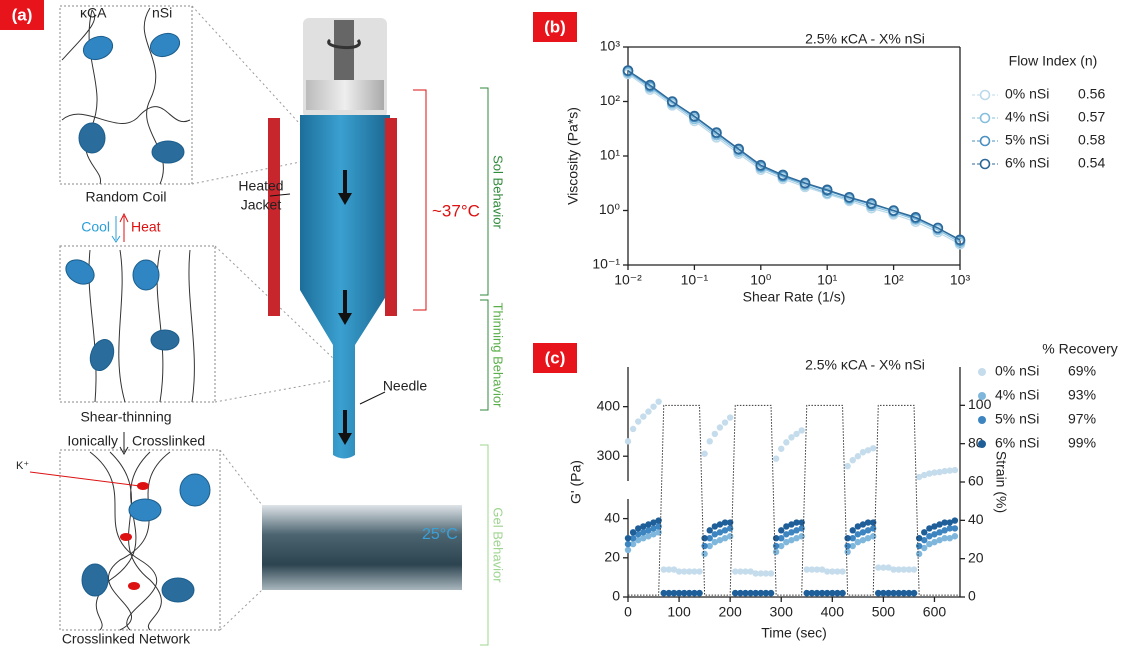 This screenshot has height=651, width=1135. What do you see at coordinates (260, 186) in the screenshot?
I see `label: Heated` at bounding box center [260, 186].